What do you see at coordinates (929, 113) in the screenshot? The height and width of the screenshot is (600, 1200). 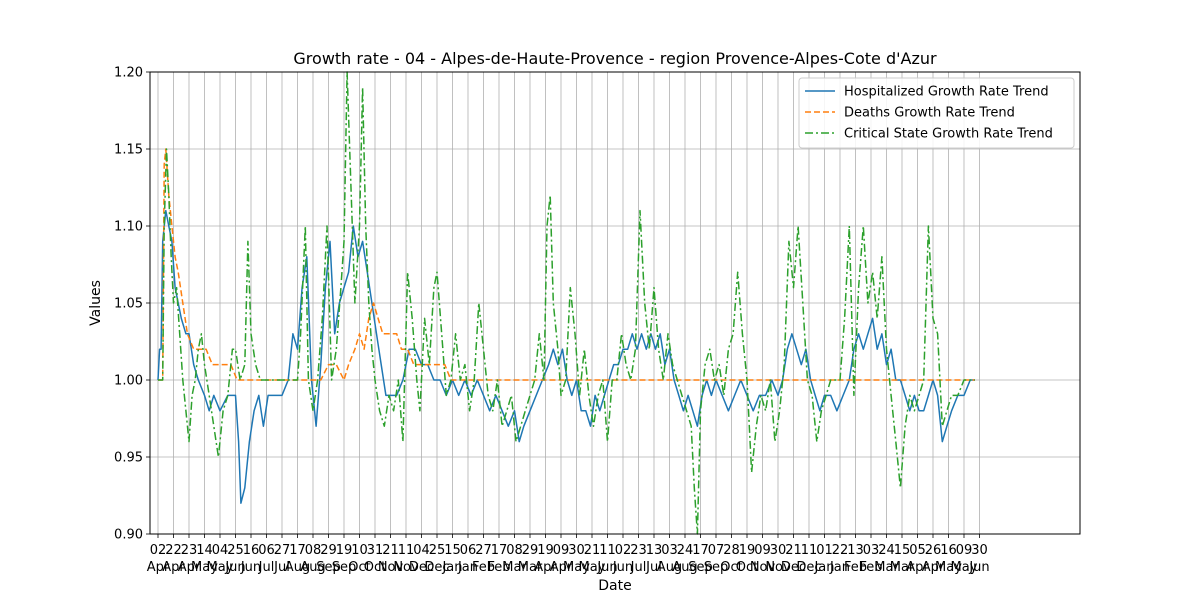 I see `legend-label: Deaths Growth Rate Trend` at bounding box center [929, 113].